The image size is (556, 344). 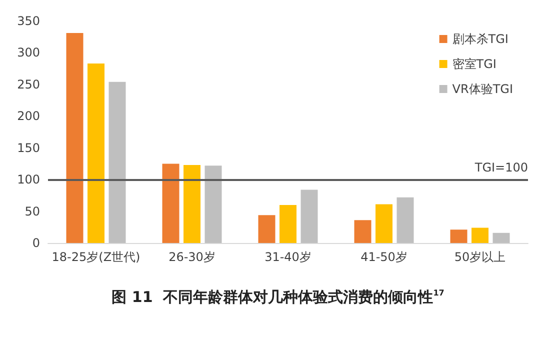 What do you see at coordinates (480, 39) in the screenshot?
I see `legend-label: 剧本杀TGI` at bounding box center [480, 39].